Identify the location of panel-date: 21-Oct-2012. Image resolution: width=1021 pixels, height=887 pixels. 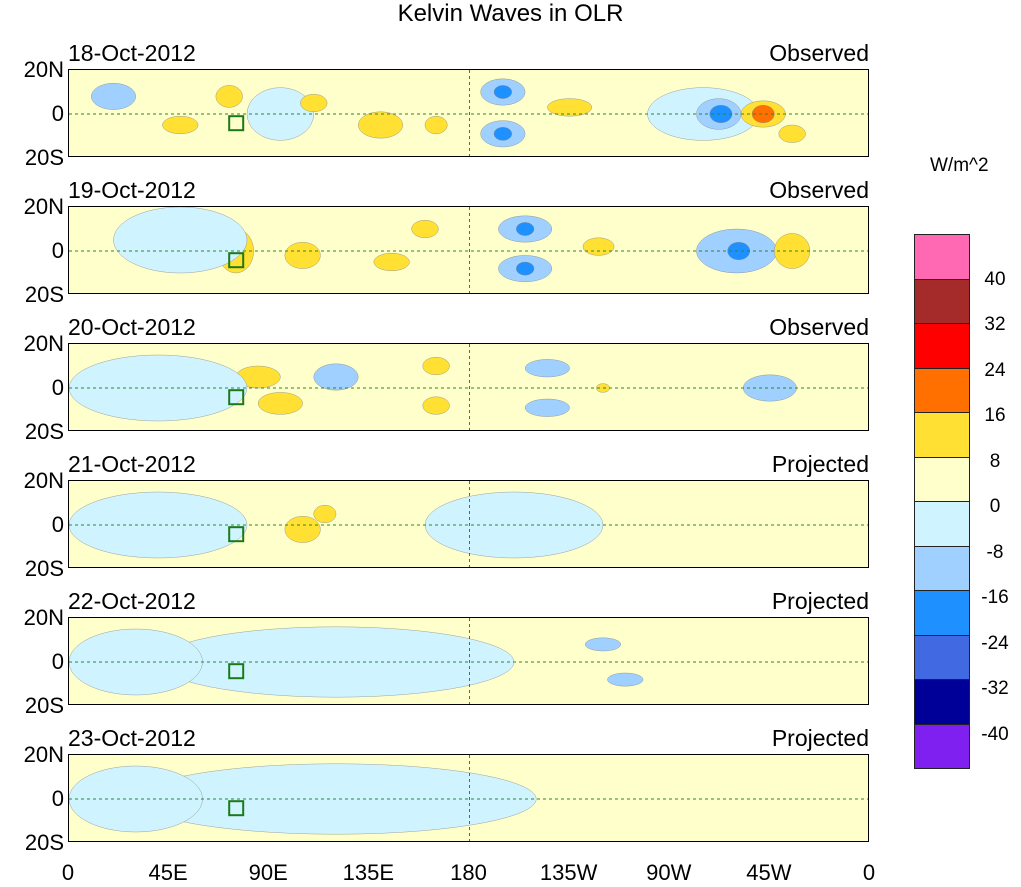
(132, 464).